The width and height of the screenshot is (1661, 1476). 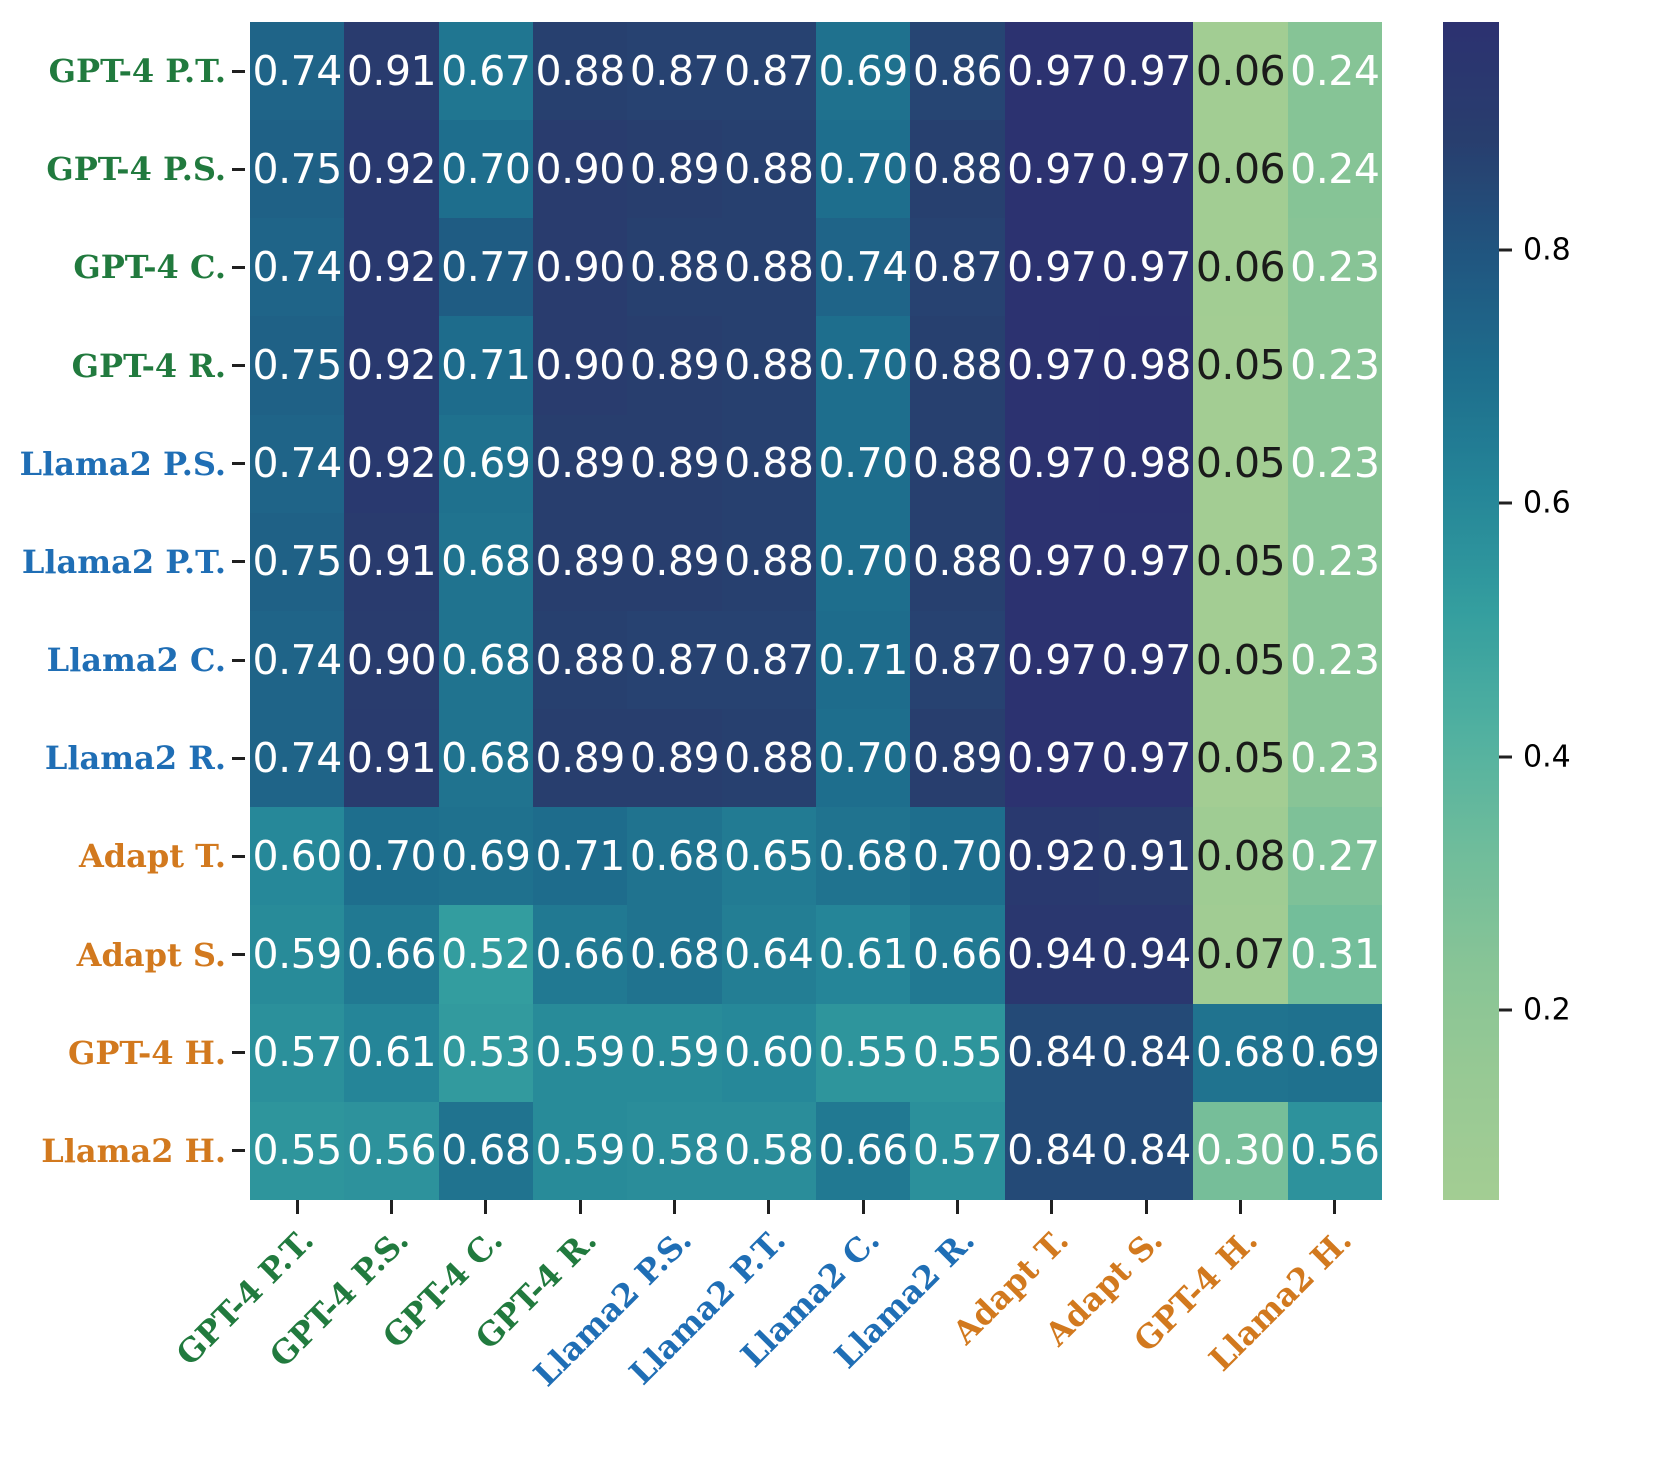 I want to click on y-axis-label: Llama2 P.S., so click(x=122, y=463).